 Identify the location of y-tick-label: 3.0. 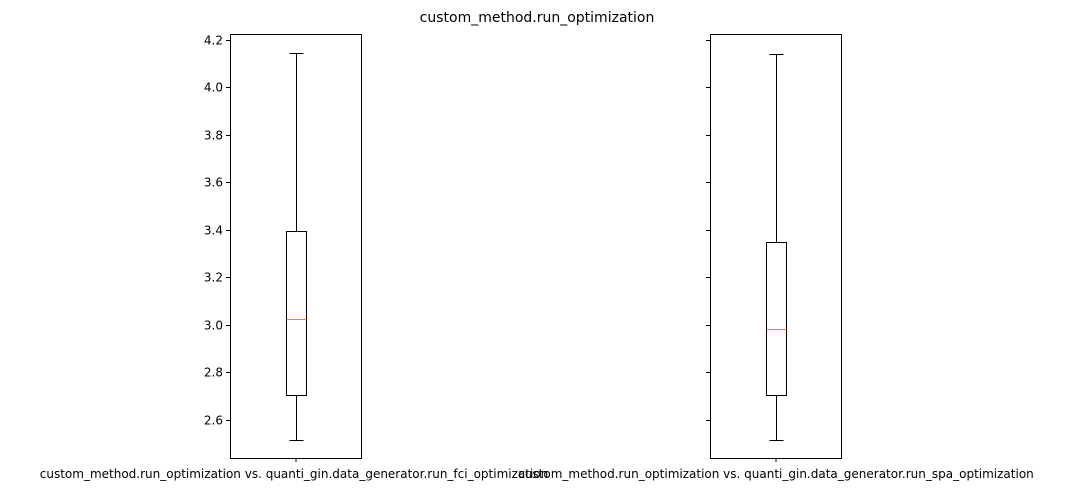
(213, 326).